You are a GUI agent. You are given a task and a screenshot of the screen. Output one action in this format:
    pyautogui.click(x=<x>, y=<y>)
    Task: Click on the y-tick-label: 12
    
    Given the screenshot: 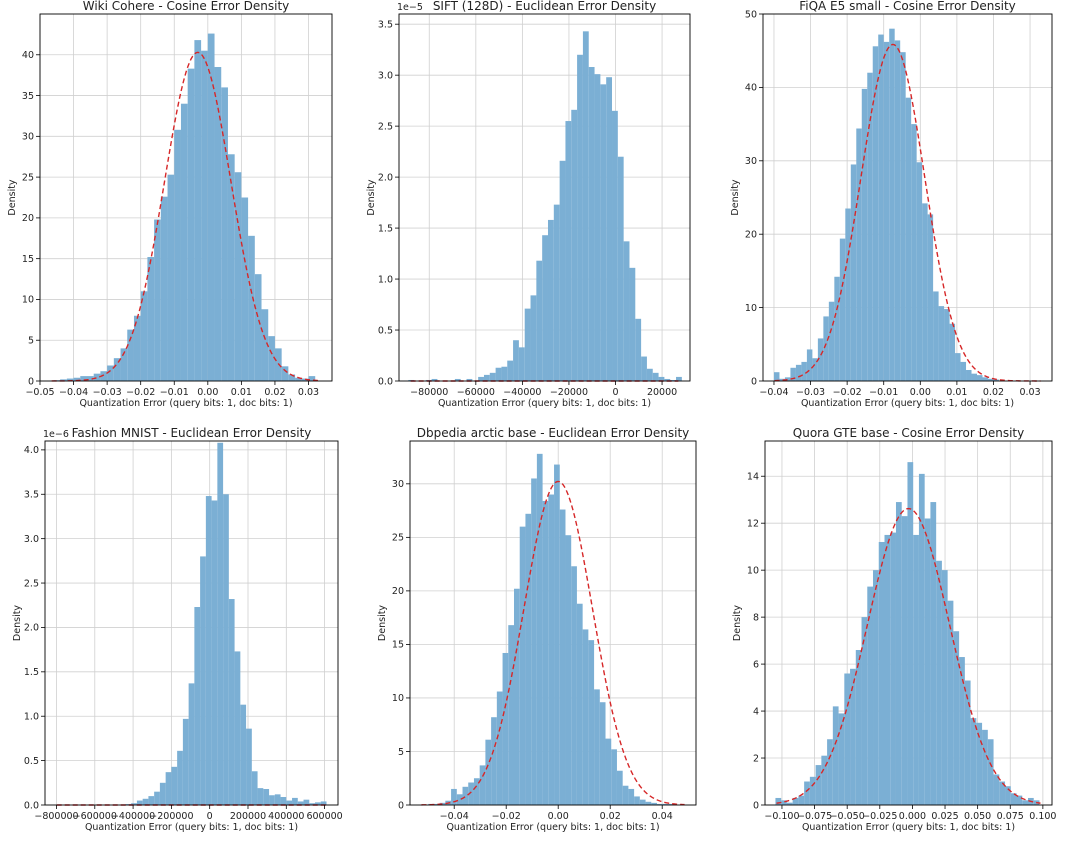 What is the action you would take?
    pyautogui.click(x=753, y=523)
    